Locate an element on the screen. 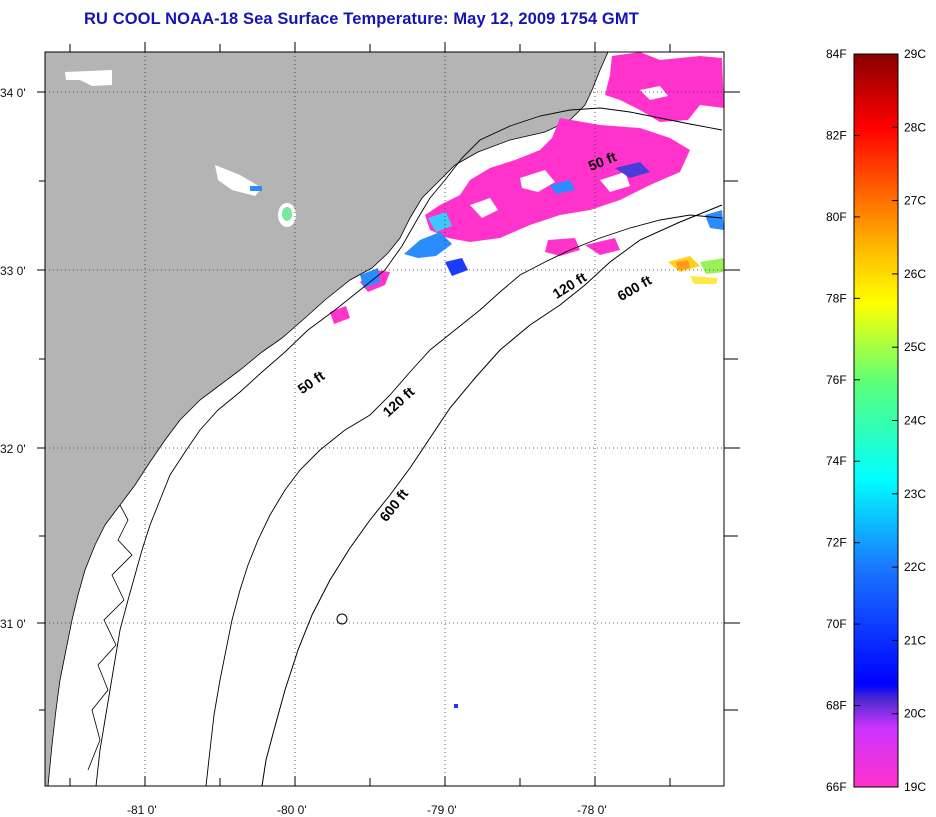 This screenshot has height=817, width=936. colorbar-ticks is located at coordinates (876, 420).